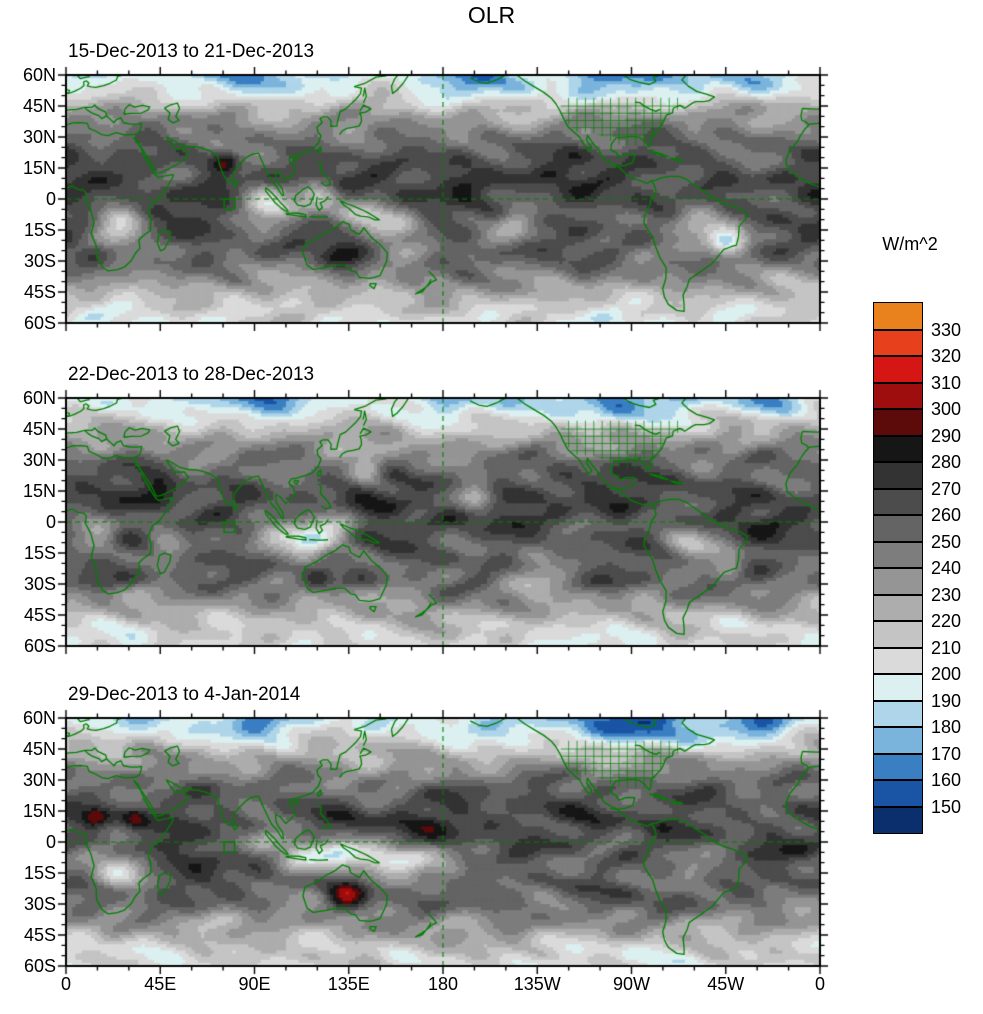 The height and width of the screenshot is (1014, 983). I want to click on colorbar-tick-label: 320, so click(946, 356).